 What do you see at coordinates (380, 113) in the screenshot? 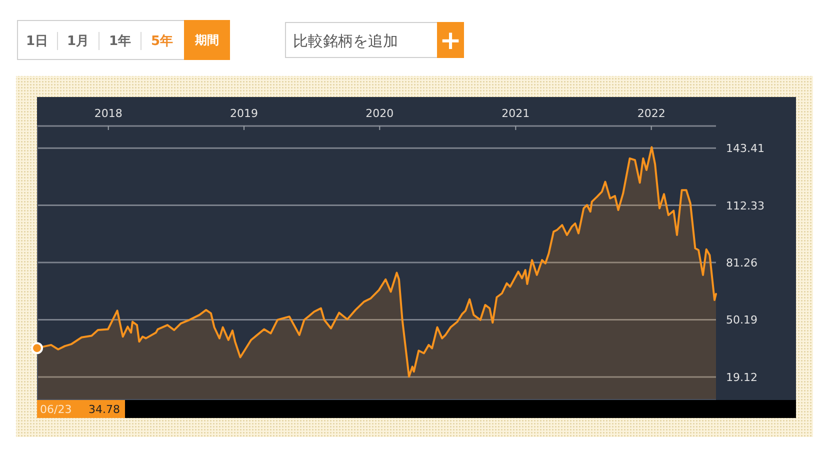
I see `x-tick-label: 2020` at bounding box center [380, 113].